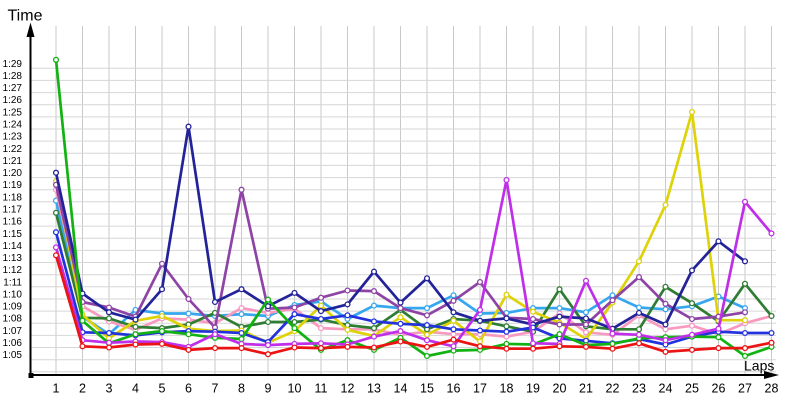  I want to click on svg-text: 24, so click(666, 389).